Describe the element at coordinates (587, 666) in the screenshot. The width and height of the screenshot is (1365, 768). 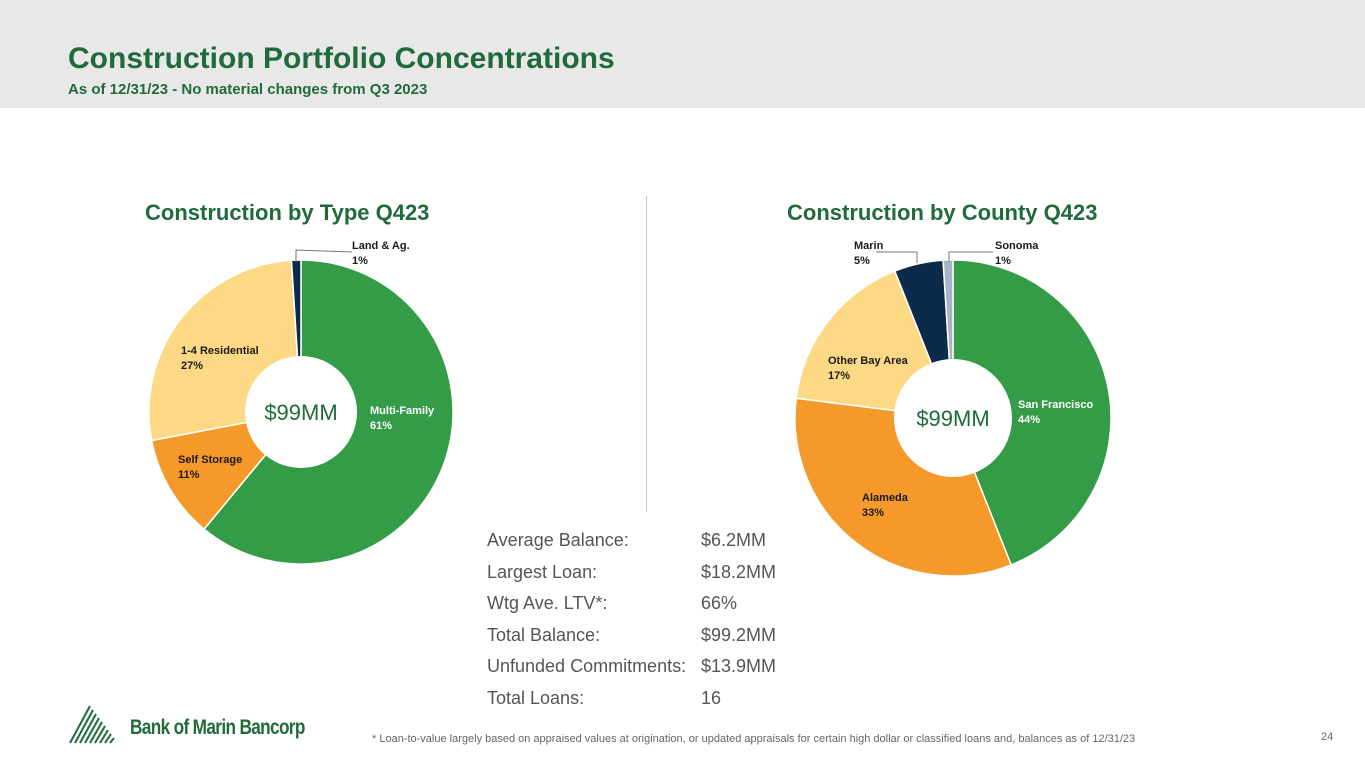
I see `stat-label: Unfunded Commitments:` at that location.